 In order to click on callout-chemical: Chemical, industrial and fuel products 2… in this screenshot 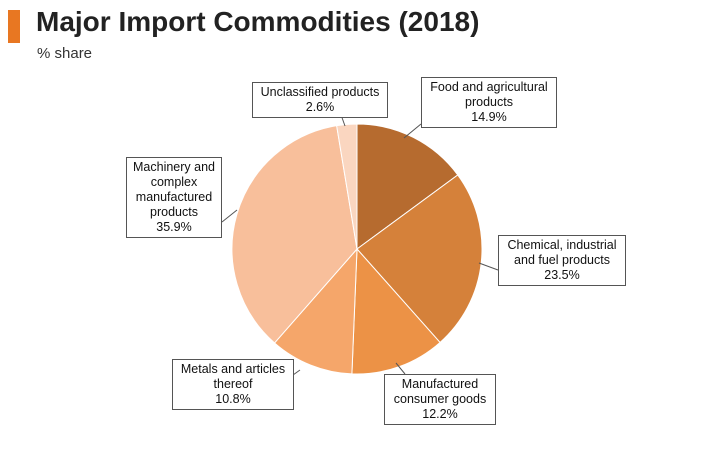, I will do `click(562, 260)`.